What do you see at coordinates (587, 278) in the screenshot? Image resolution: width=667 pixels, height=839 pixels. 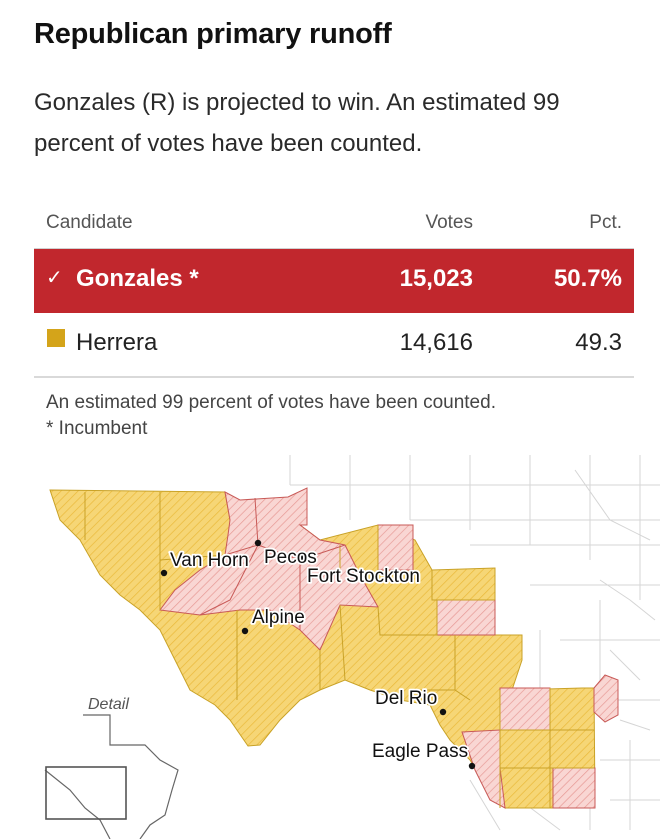 I see `candidate-pct: 50.7%` at bounding box center [587, 278].